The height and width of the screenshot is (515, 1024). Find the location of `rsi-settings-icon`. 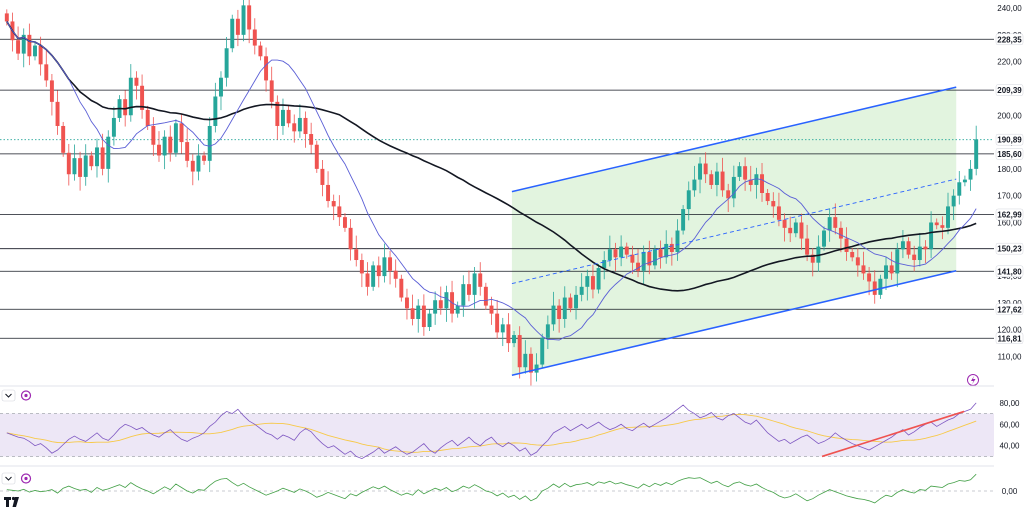

rsi-settings-icon is located at coordinates (26, 395).